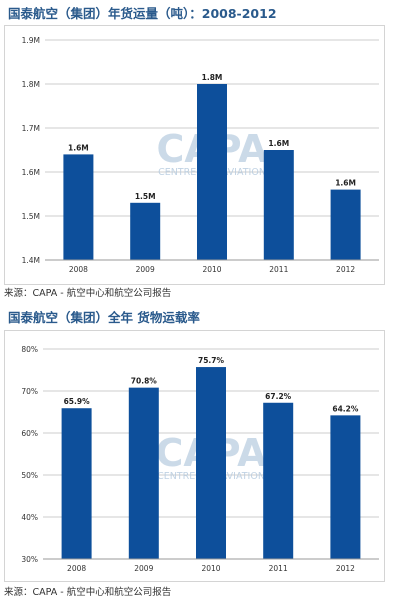 Image resolution: width=409 pixels, height=600 pixels. Describe the element at coordinates (31, 84) in the screenshot. I see `y-tick-label: 1.8M` at that location.